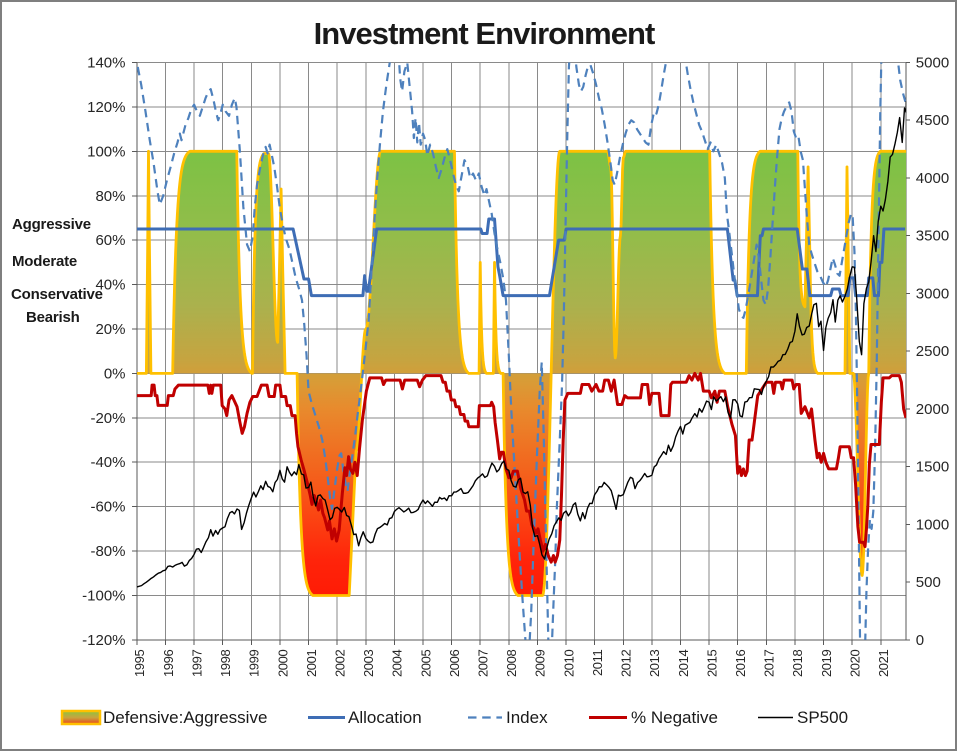  I want to click on svg-text: 1998, so click(225, 663).